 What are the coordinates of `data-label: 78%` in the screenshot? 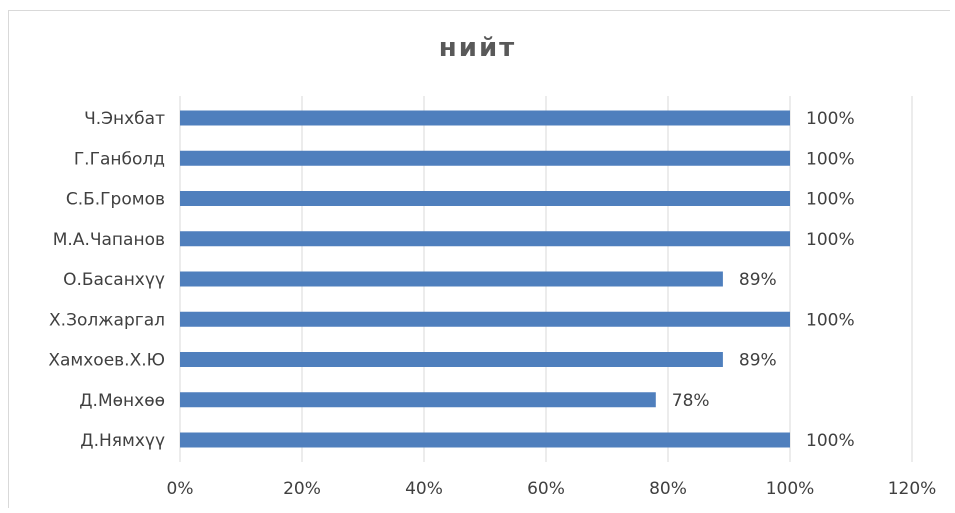 It's located at (691, 401).